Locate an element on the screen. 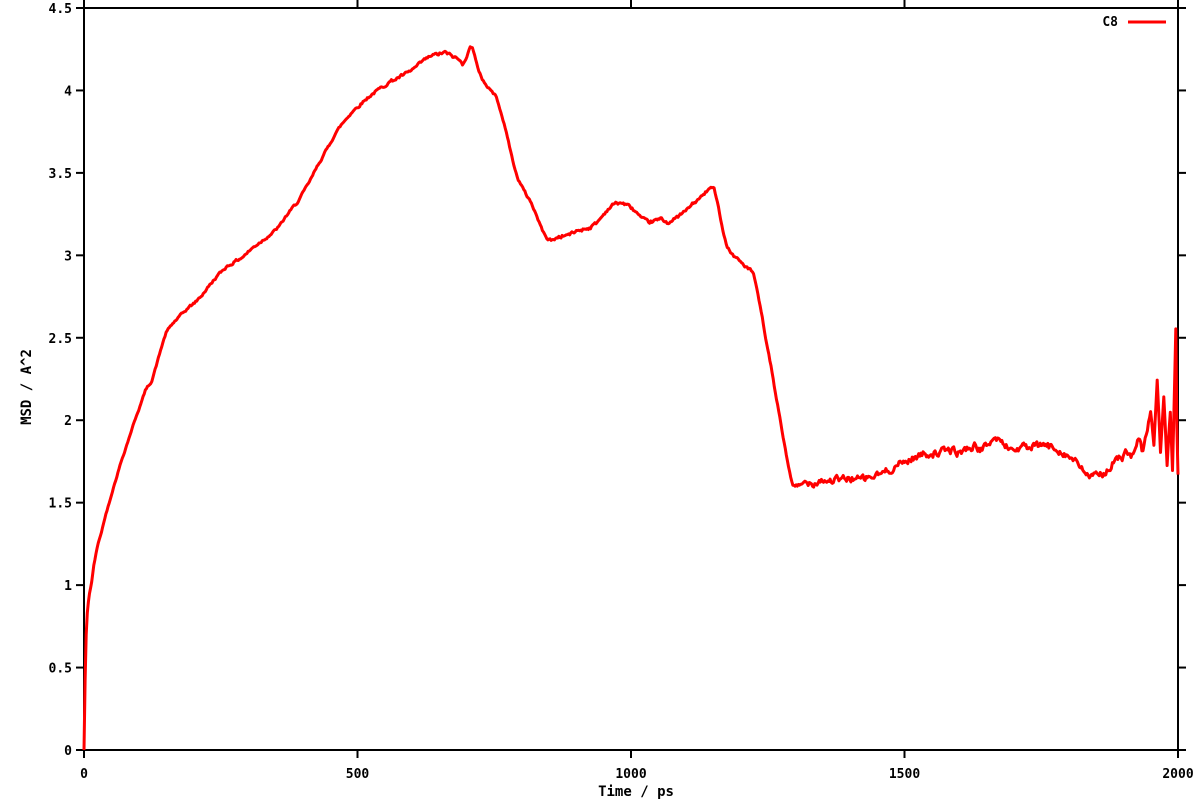 The width and height of the screenshot is (1200, 800). x-tick-label: 1500 is located at coordinates (904, 774).